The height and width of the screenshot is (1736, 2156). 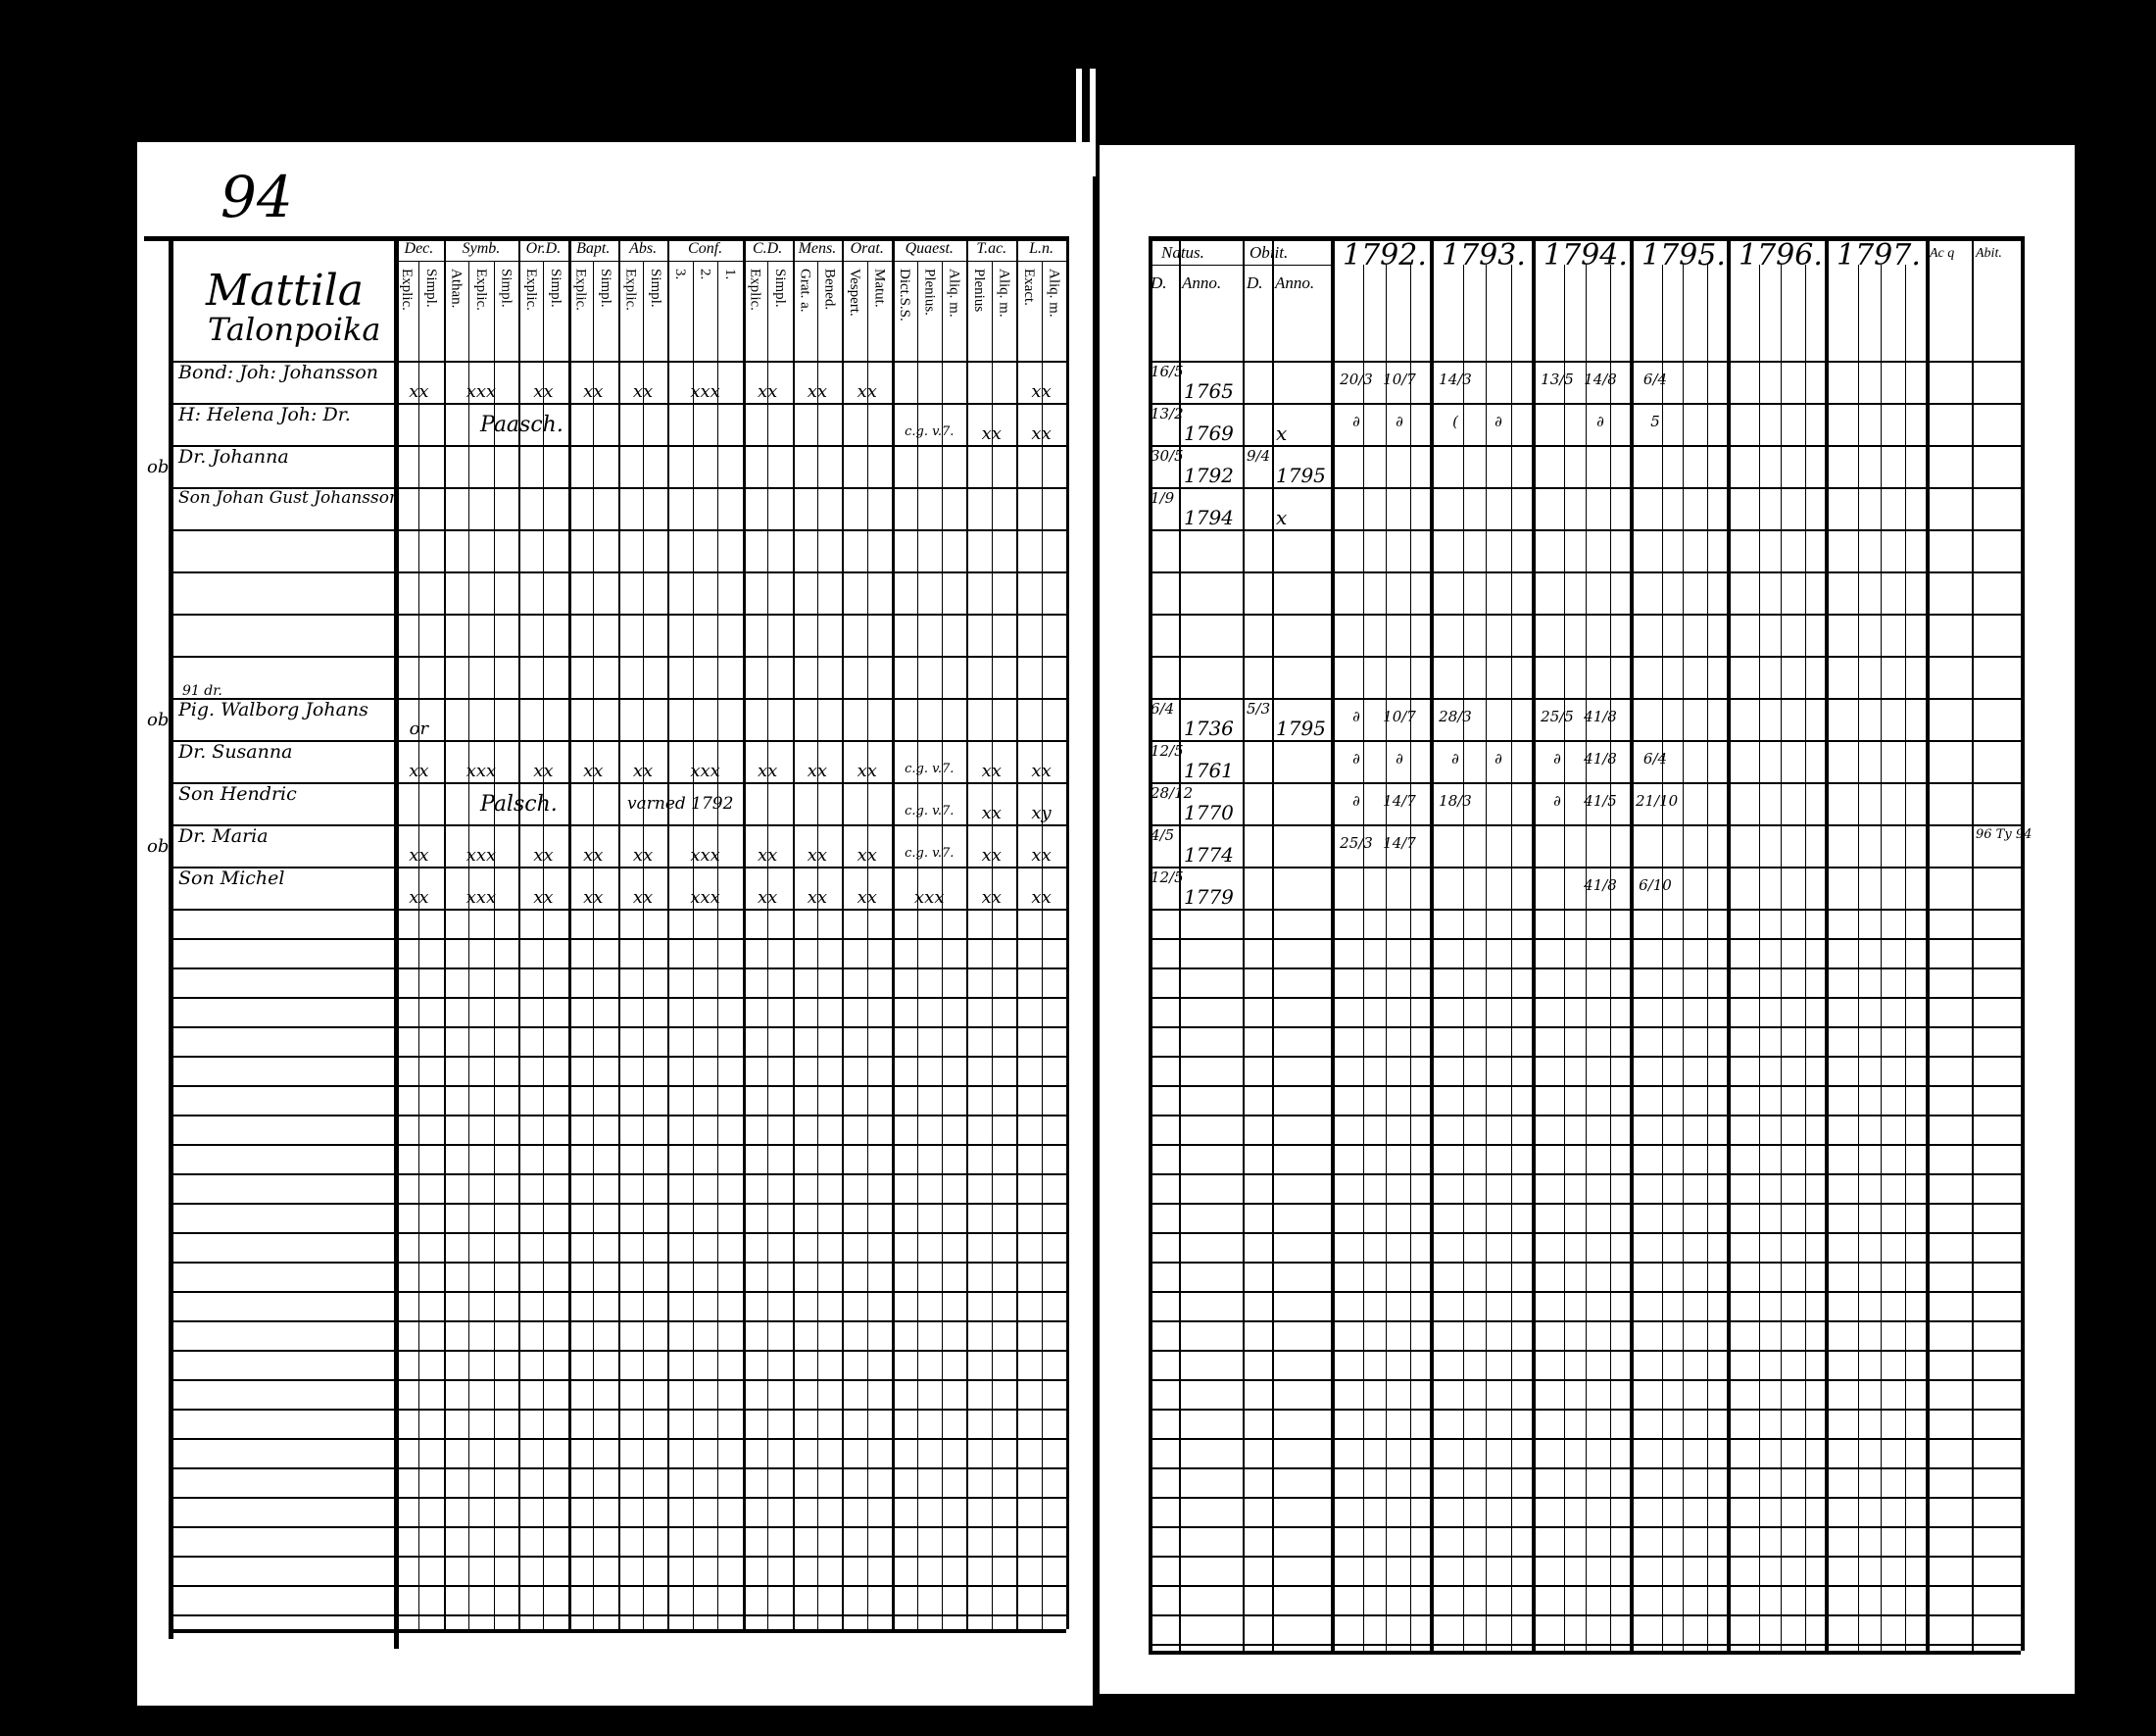 What do you see at coordinates (767, 249) in the screenshot?
I see `column-group-label: C.D.` at bounding box center [767, 249].